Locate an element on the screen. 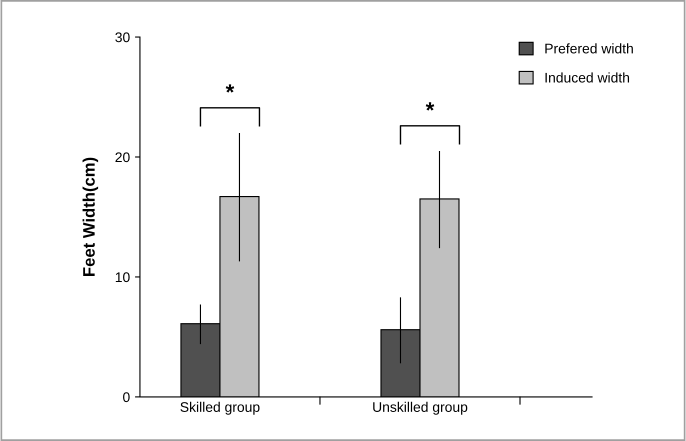 Image resolution: width=686 pixels, height=441 pixels. y-tick-label: 10 is located at coordinates (123, 277).